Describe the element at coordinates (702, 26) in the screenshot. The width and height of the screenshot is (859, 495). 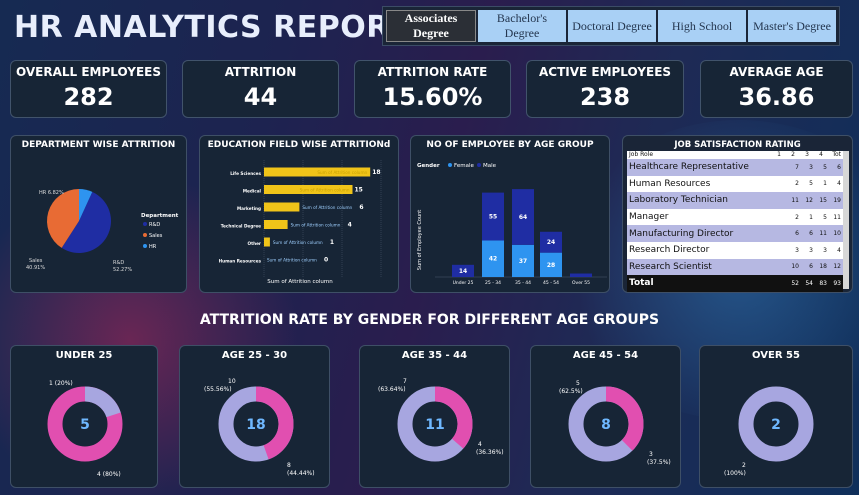
I see `slicer-high-school: High School` at that location.